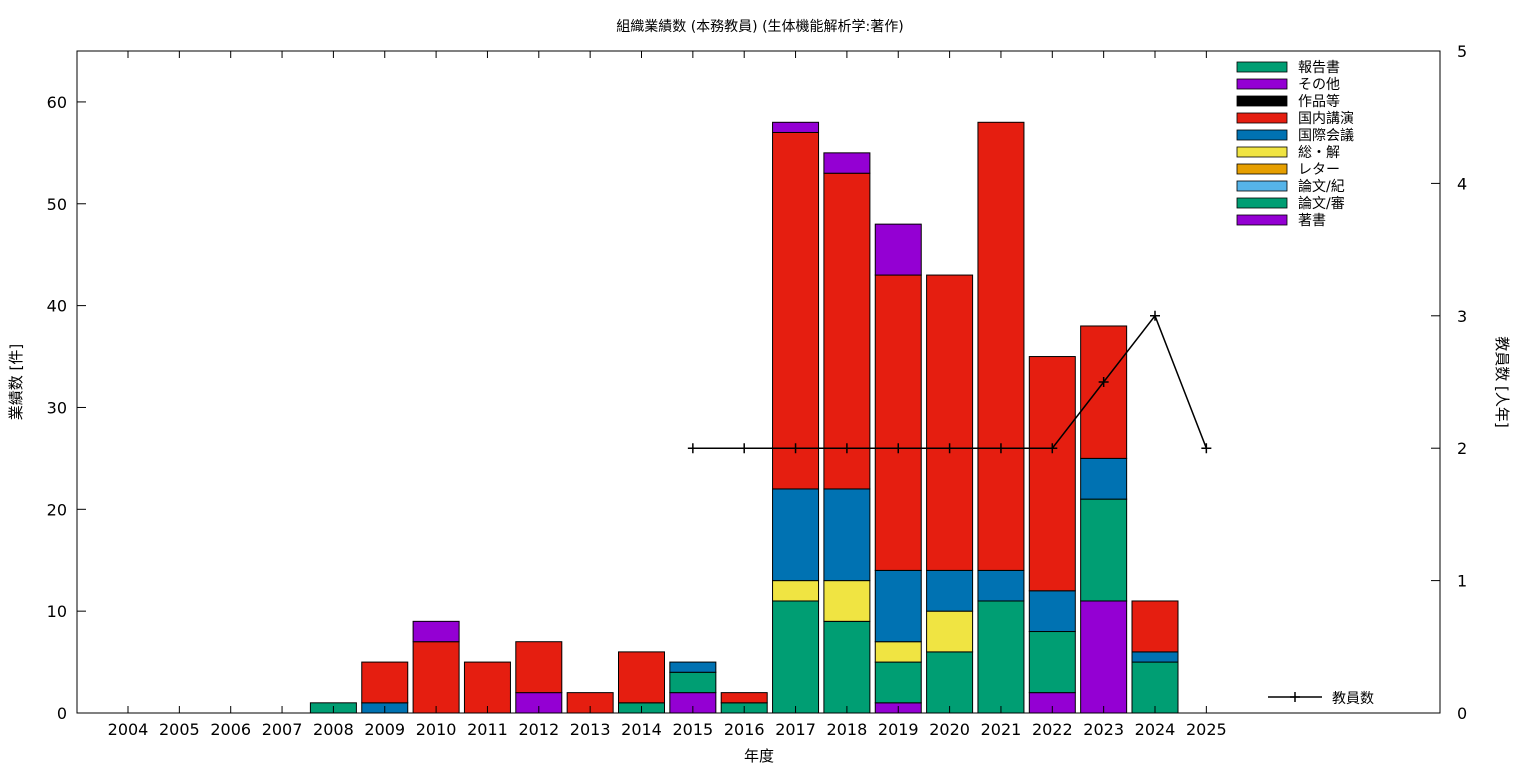  Describe the element at coordinates (1295, 697) in the screenshot. I see `legend-line-marker` at that location.